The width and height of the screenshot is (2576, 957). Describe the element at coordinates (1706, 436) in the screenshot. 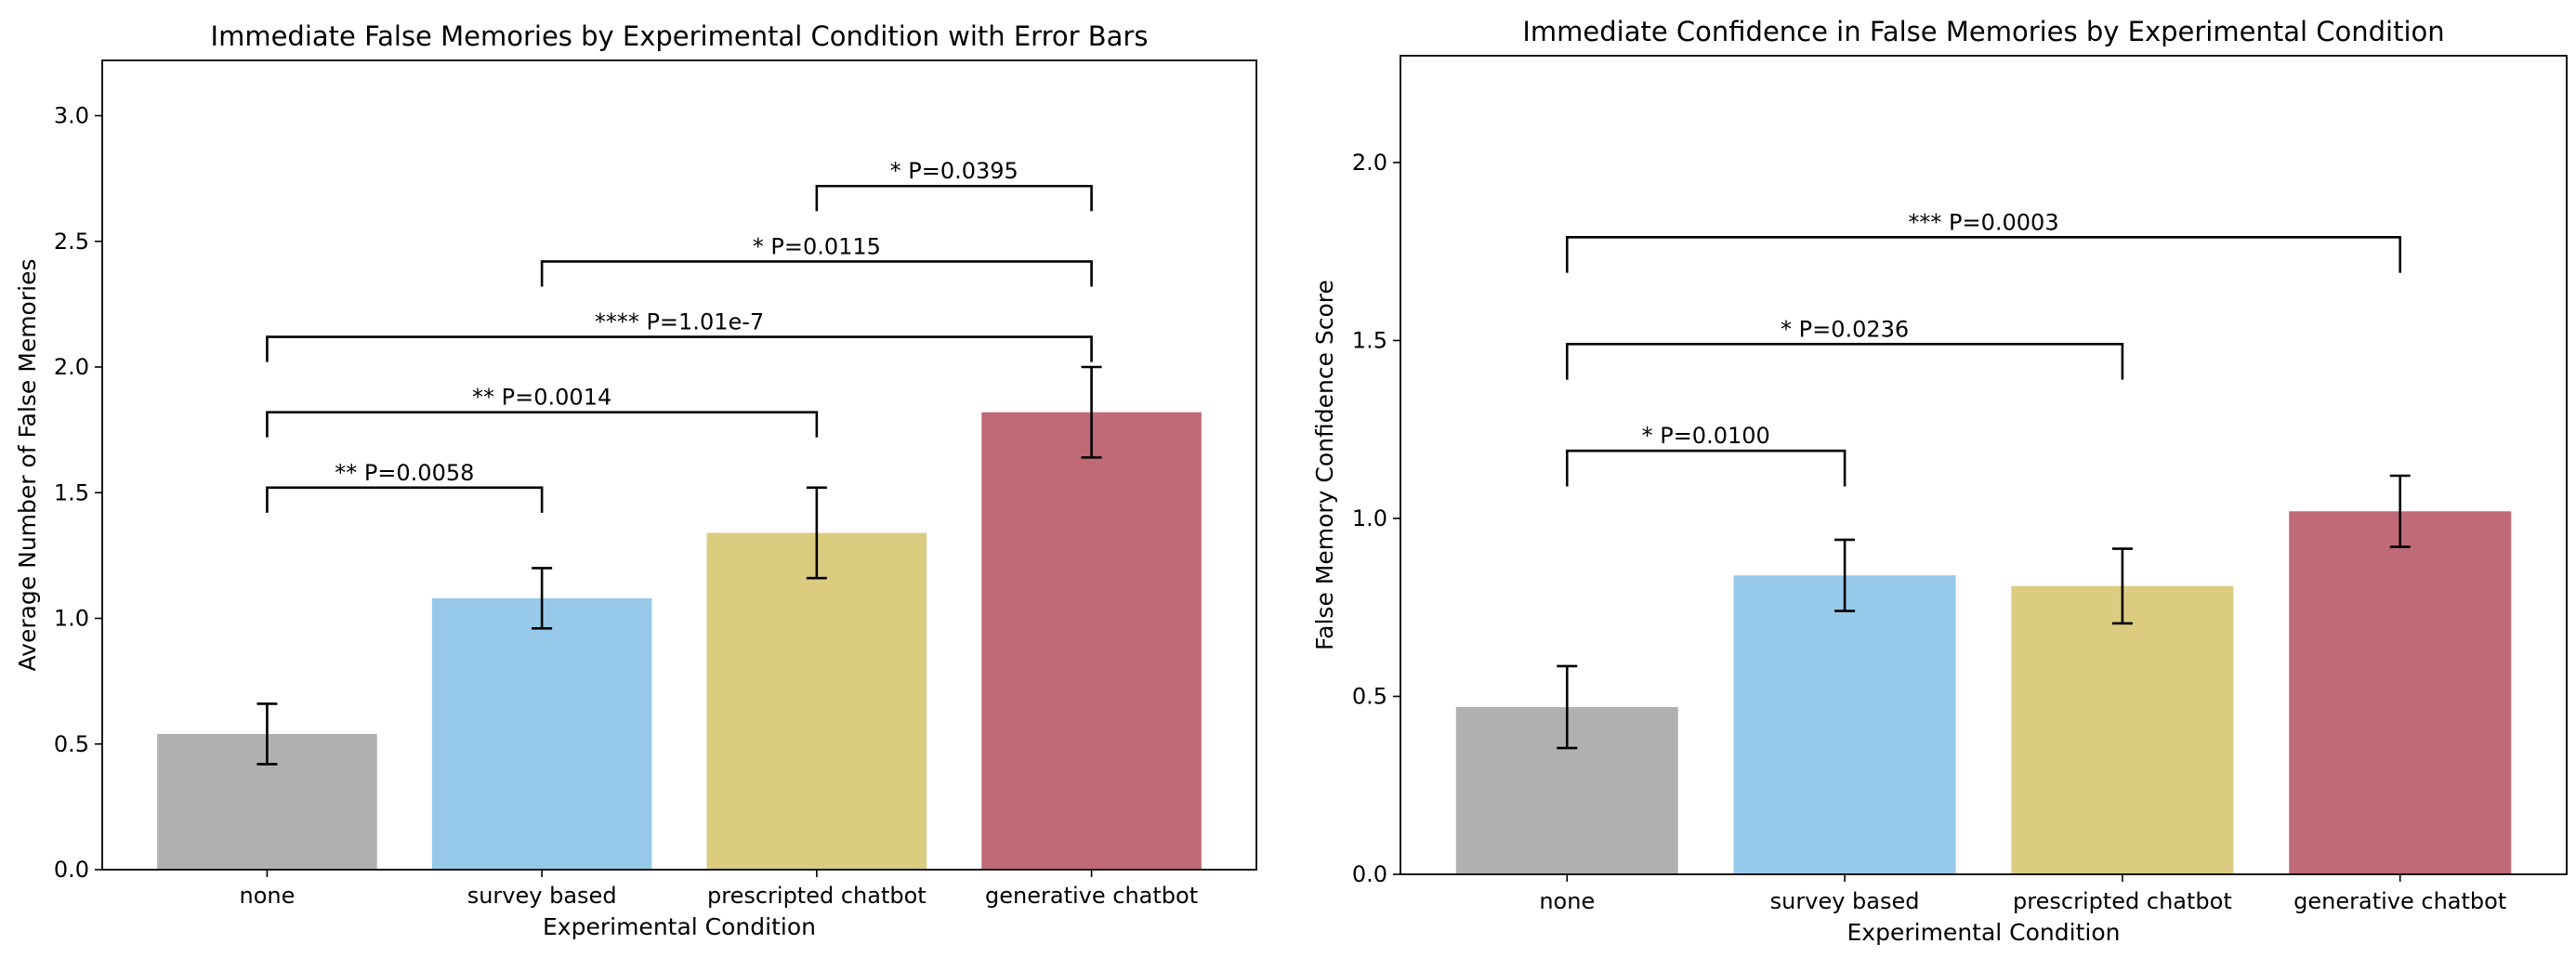

I see `significance-label: * P=0.0100` at that location.